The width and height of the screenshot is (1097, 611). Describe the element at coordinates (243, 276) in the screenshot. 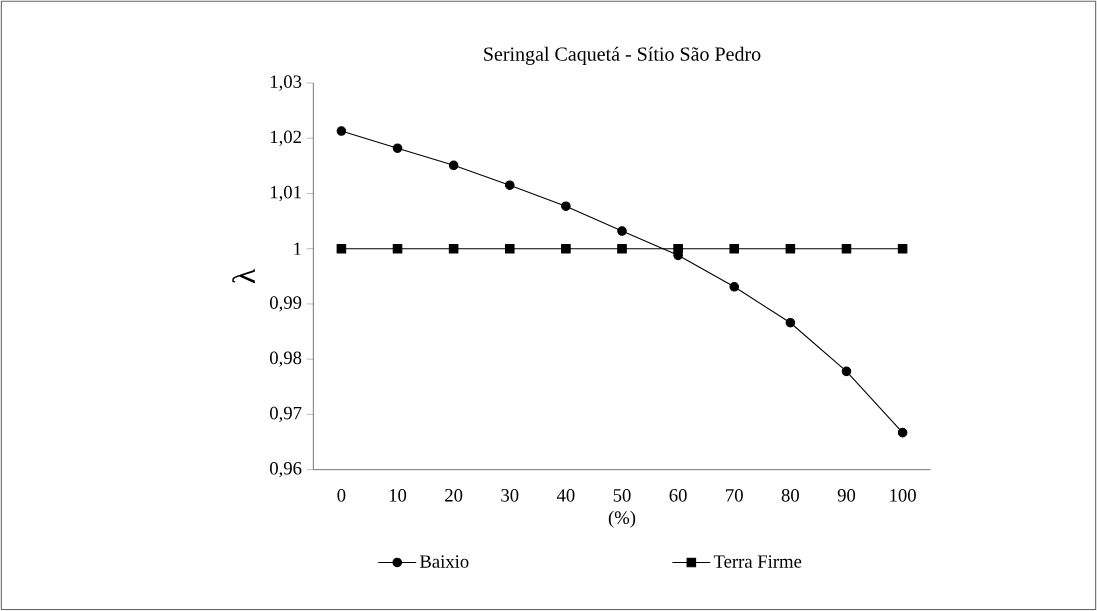

I see `y-axis-title: λ` at that location.